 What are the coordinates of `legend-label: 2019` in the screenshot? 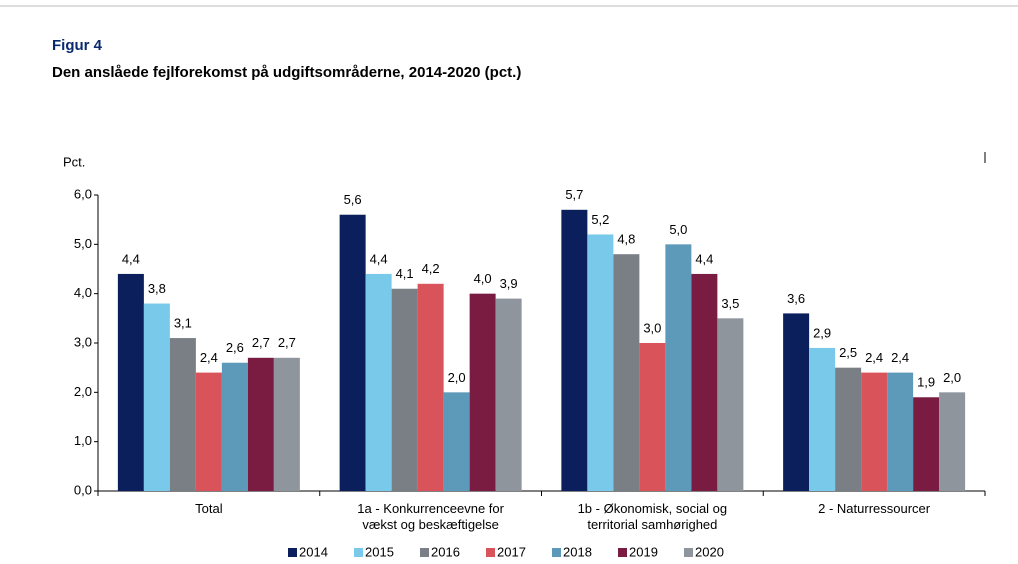 It's located at (643, 551).